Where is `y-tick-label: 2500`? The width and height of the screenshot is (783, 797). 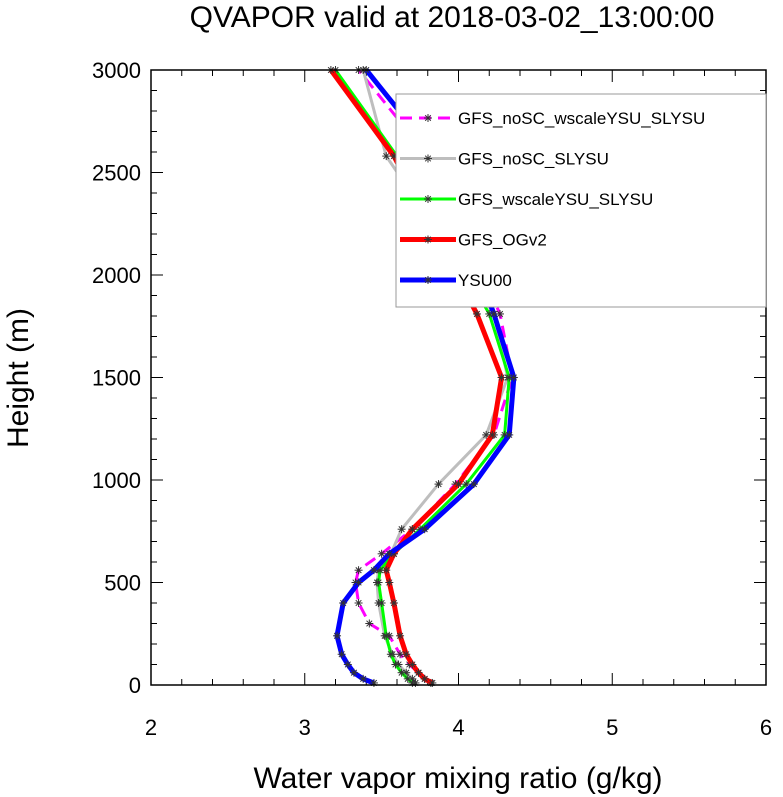
y-tick-label: 2500 is located at coordinates (116, 173).